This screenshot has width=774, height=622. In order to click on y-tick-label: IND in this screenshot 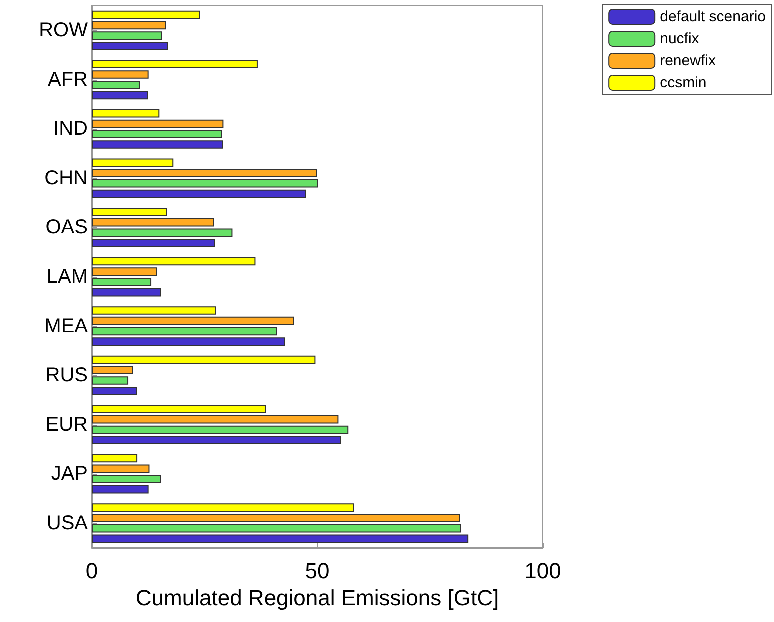, I will do `click(71, 129)`.